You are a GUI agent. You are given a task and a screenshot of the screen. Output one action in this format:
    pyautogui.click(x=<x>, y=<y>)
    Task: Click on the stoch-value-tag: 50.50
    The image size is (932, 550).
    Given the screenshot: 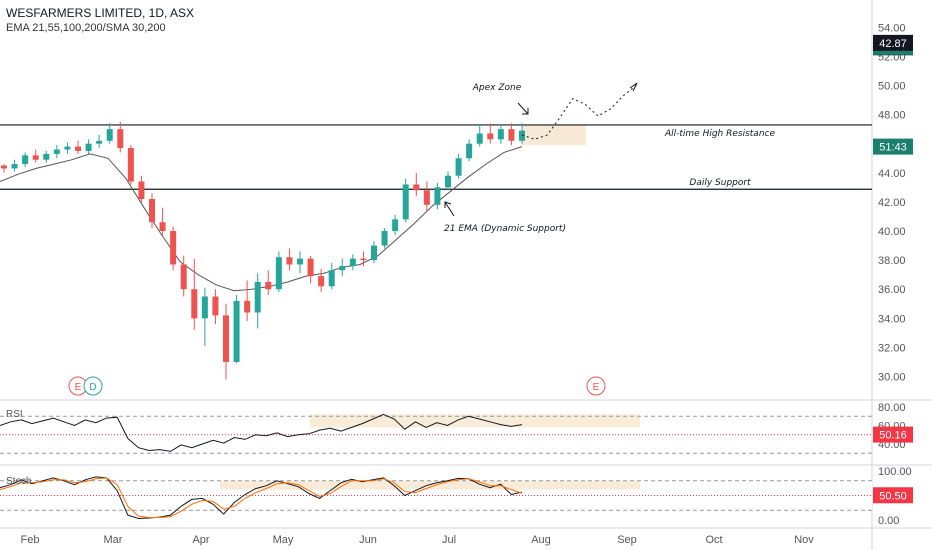 What is the action you would take?
    pyautogui.click(x=893, y=496)
    